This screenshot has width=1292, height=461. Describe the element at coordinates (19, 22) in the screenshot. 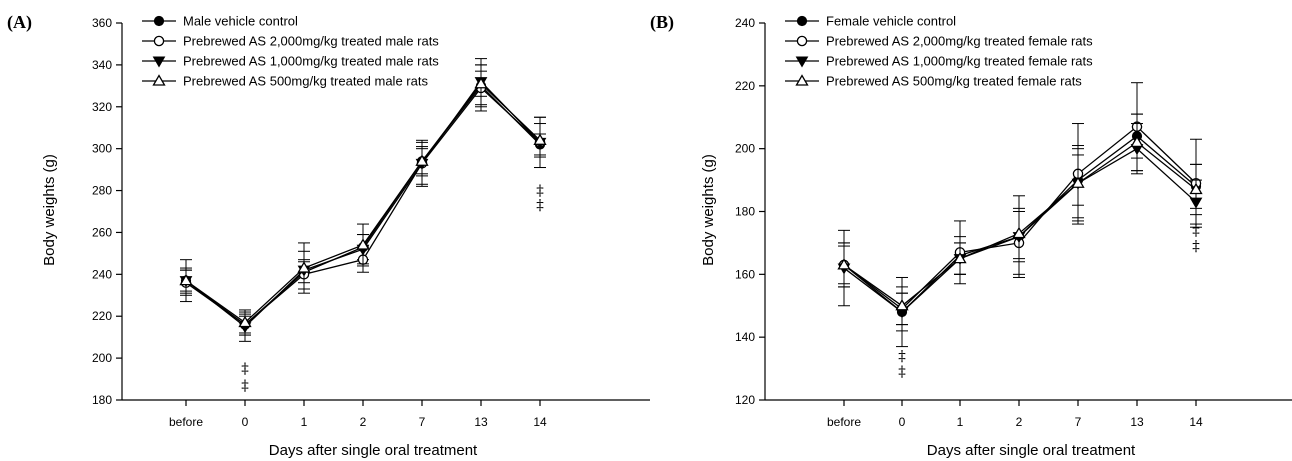

I see `panel-label: (A)` at that location.